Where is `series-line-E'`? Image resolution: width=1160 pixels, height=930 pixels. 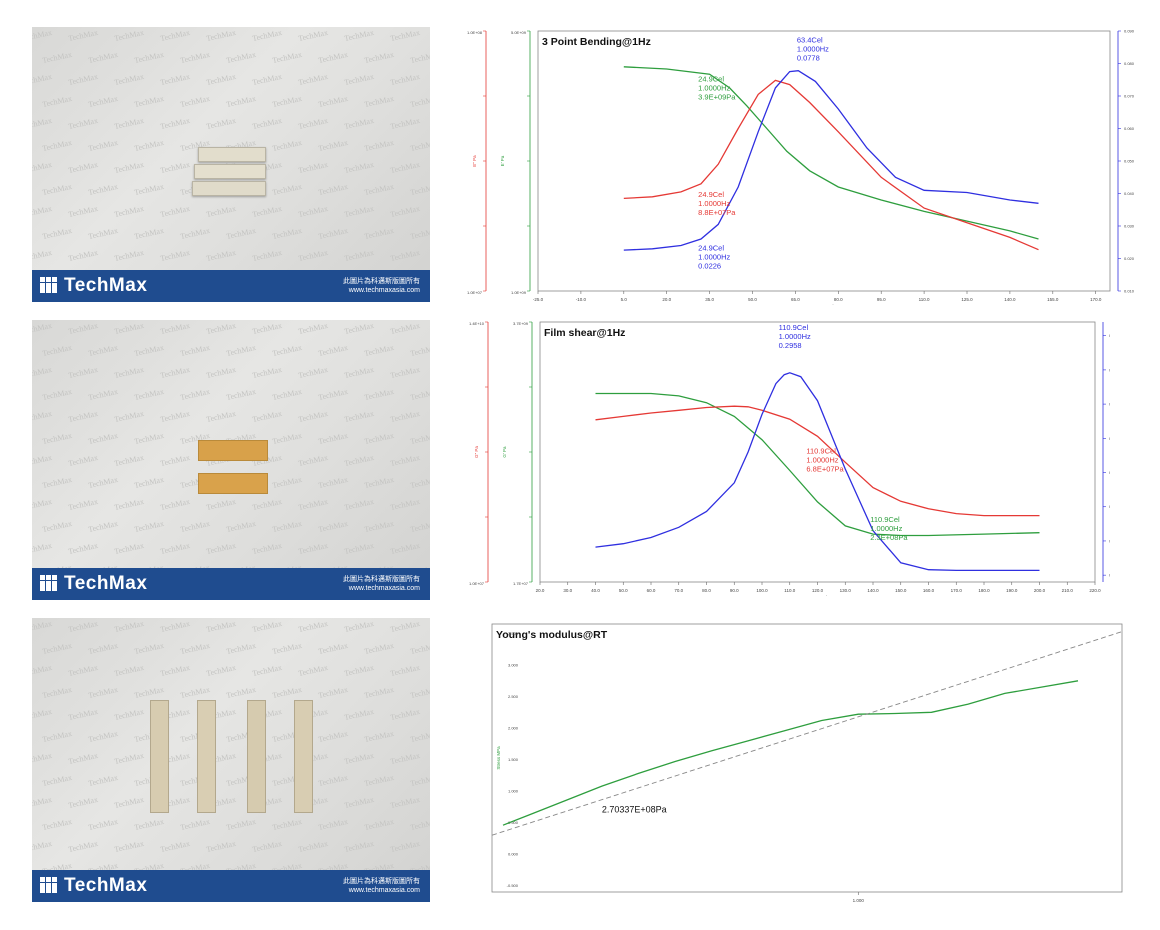
series-line-E' is located at coordinates (831, 153).